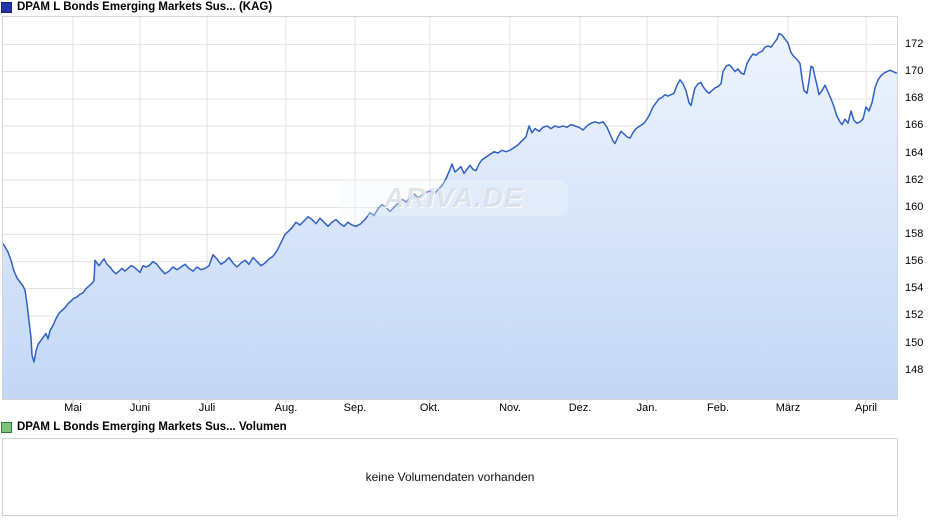  I want to click on y-axis-label: 154, so click(914, 288).